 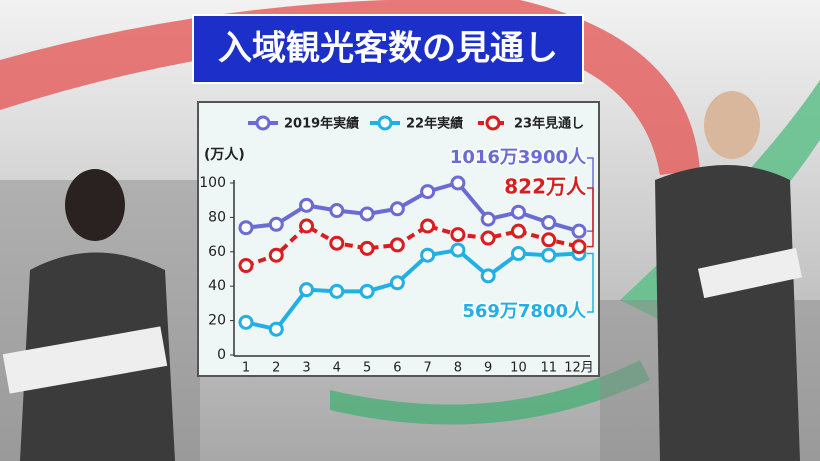 What do you see at coordinates (524, 311) in the screenshot?
I see `annotation: 569万7800人` at bounding box center [524, 311].